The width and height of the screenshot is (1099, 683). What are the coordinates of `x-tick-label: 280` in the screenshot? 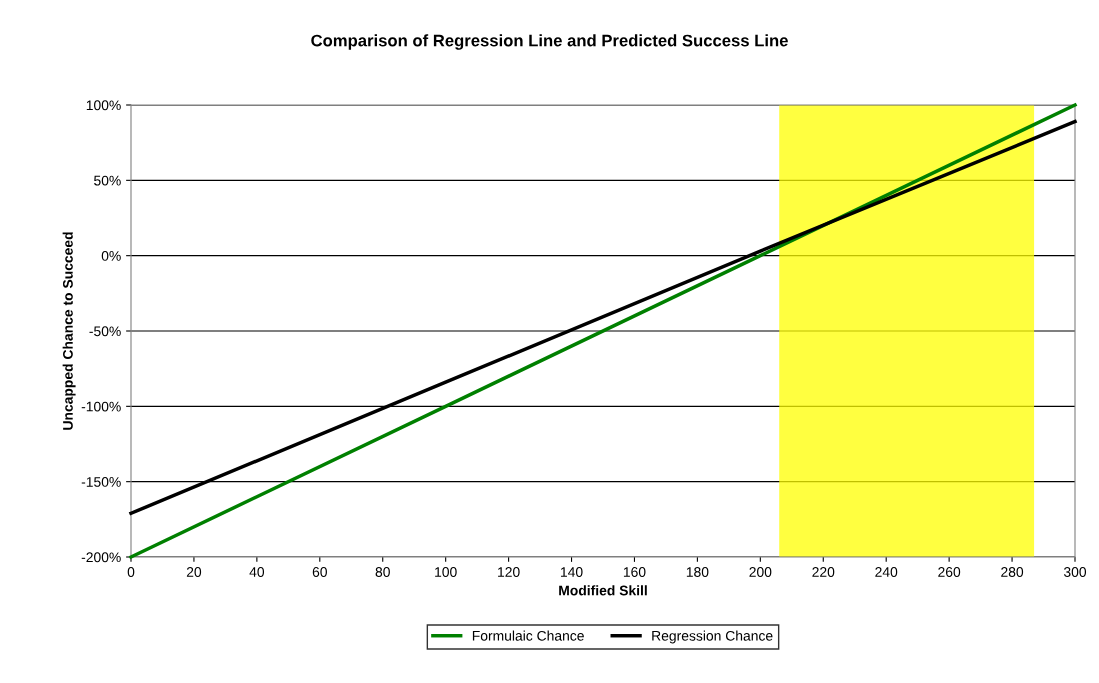 It's located at (1012, 572).